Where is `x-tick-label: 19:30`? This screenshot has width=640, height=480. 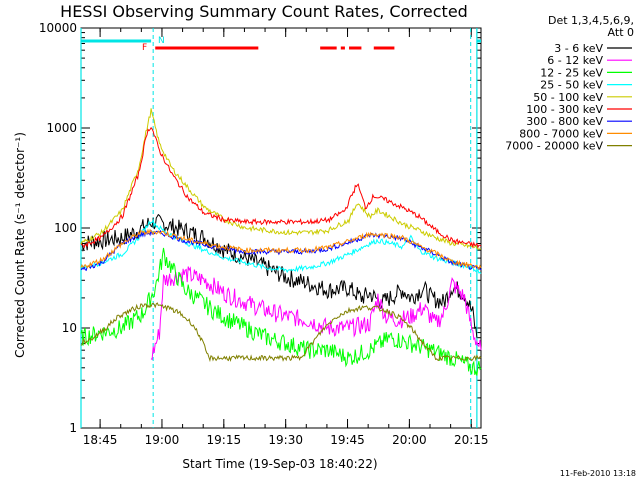
x-tick-label: 19:30 is located at coordinates (285, 440).